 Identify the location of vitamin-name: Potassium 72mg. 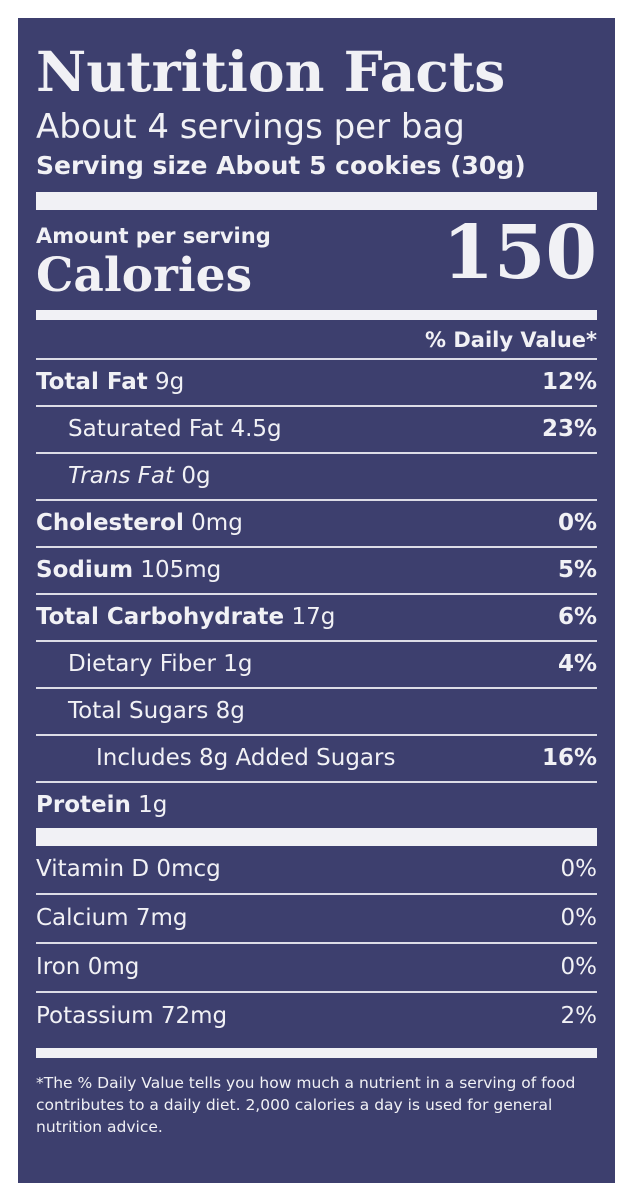
(132, 1016).